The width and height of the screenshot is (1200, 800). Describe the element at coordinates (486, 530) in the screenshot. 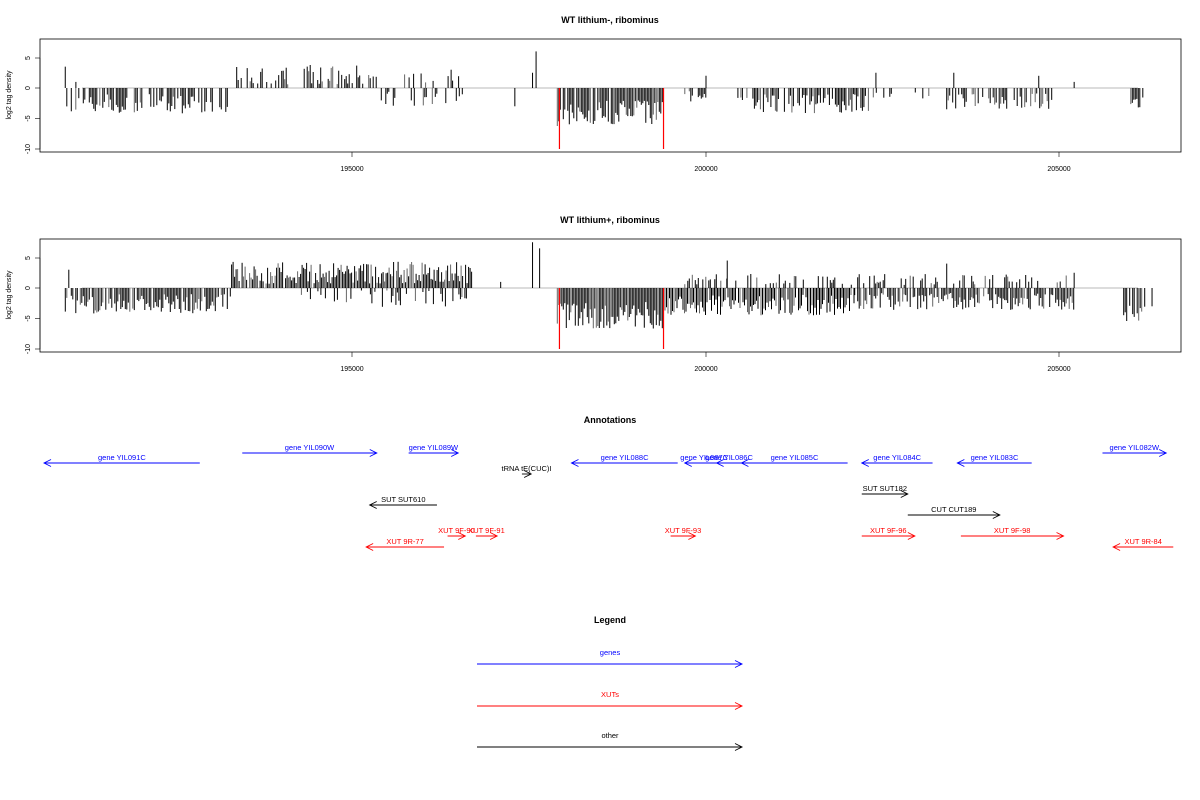

I see `annotation-label: XUT 9F-91` at that location.